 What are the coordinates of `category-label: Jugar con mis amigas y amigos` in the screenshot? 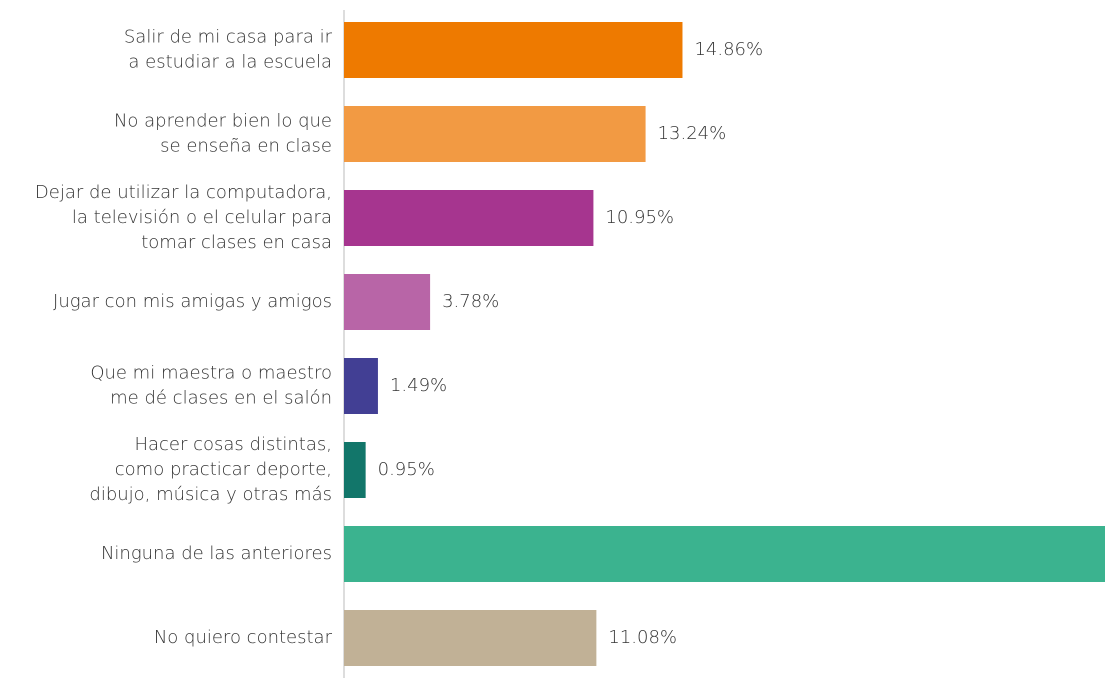 It's located at (192, 301).